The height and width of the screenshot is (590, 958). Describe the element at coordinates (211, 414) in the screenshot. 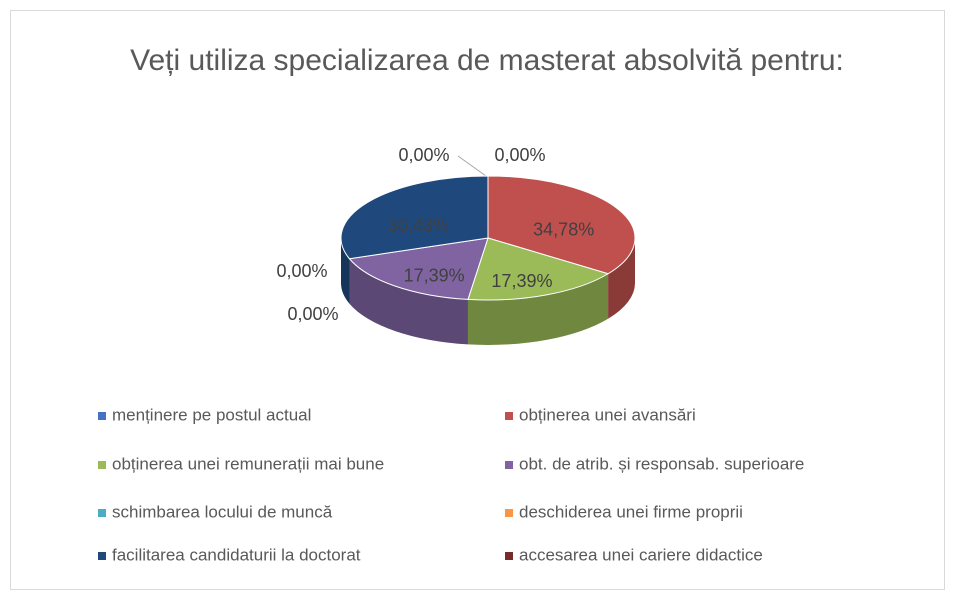

I see `legend-label: menținere pe postul actual` at that location.